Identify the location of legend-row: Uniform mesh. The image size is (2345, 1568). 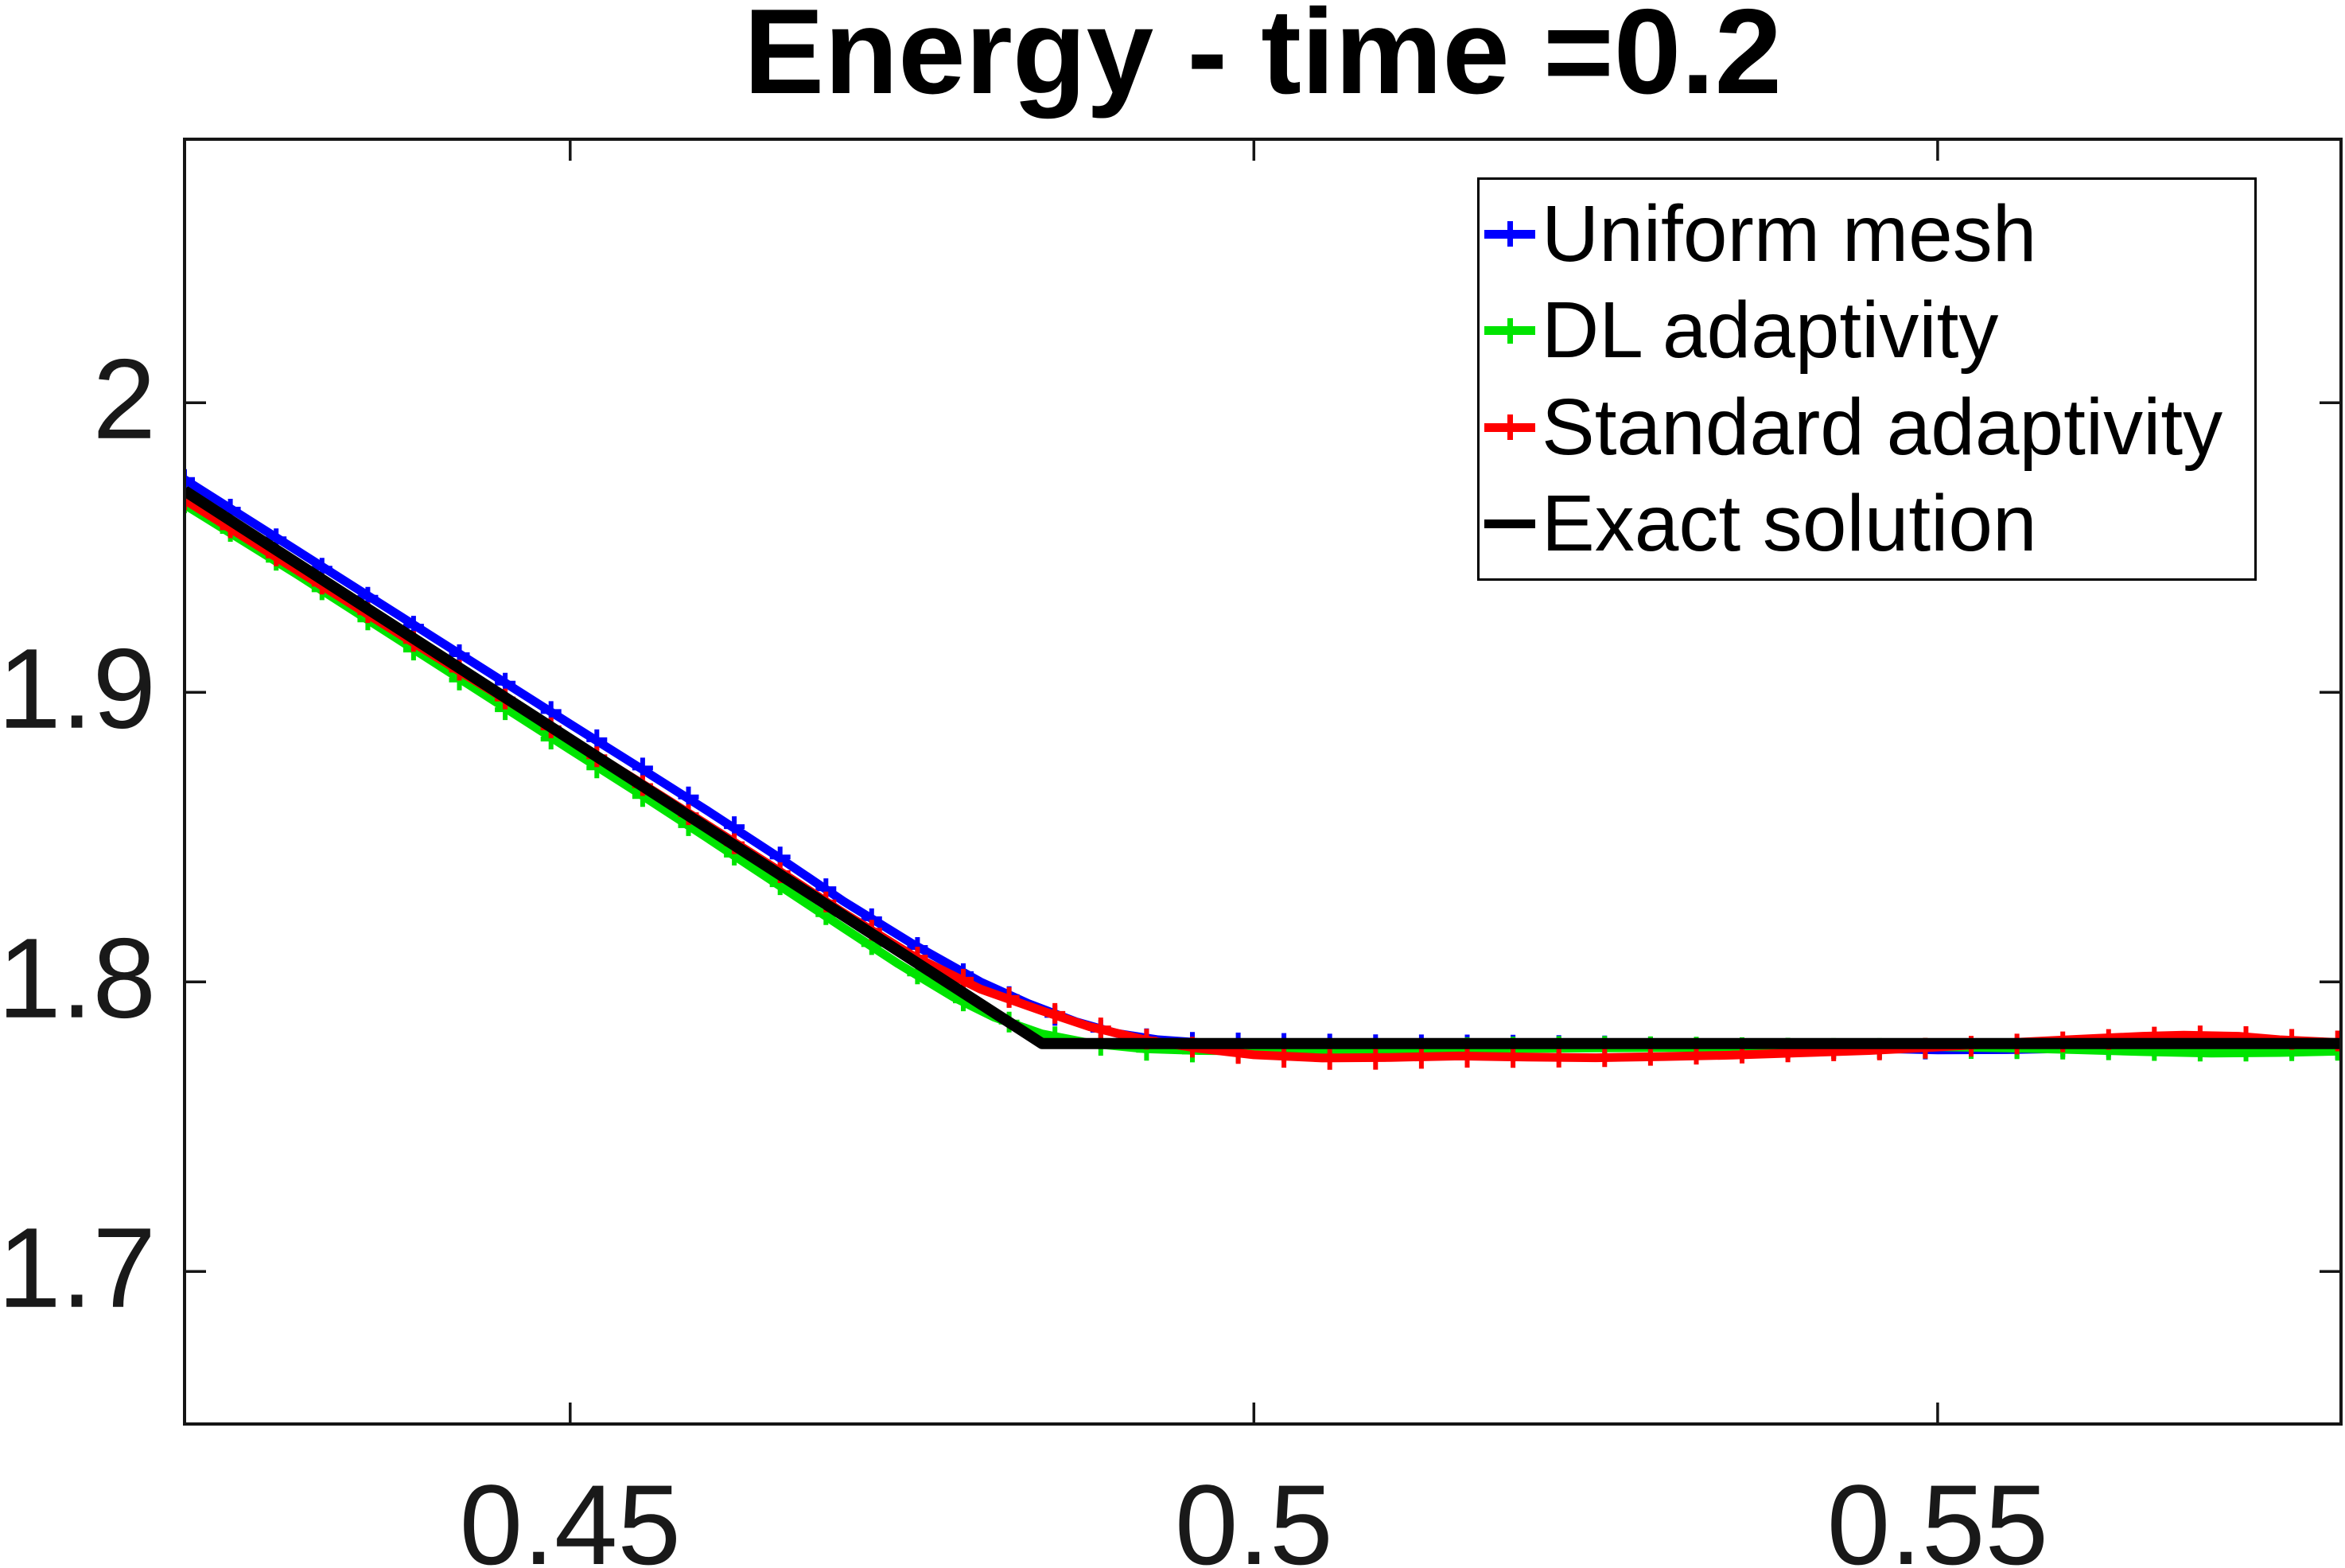
(1869, 234).